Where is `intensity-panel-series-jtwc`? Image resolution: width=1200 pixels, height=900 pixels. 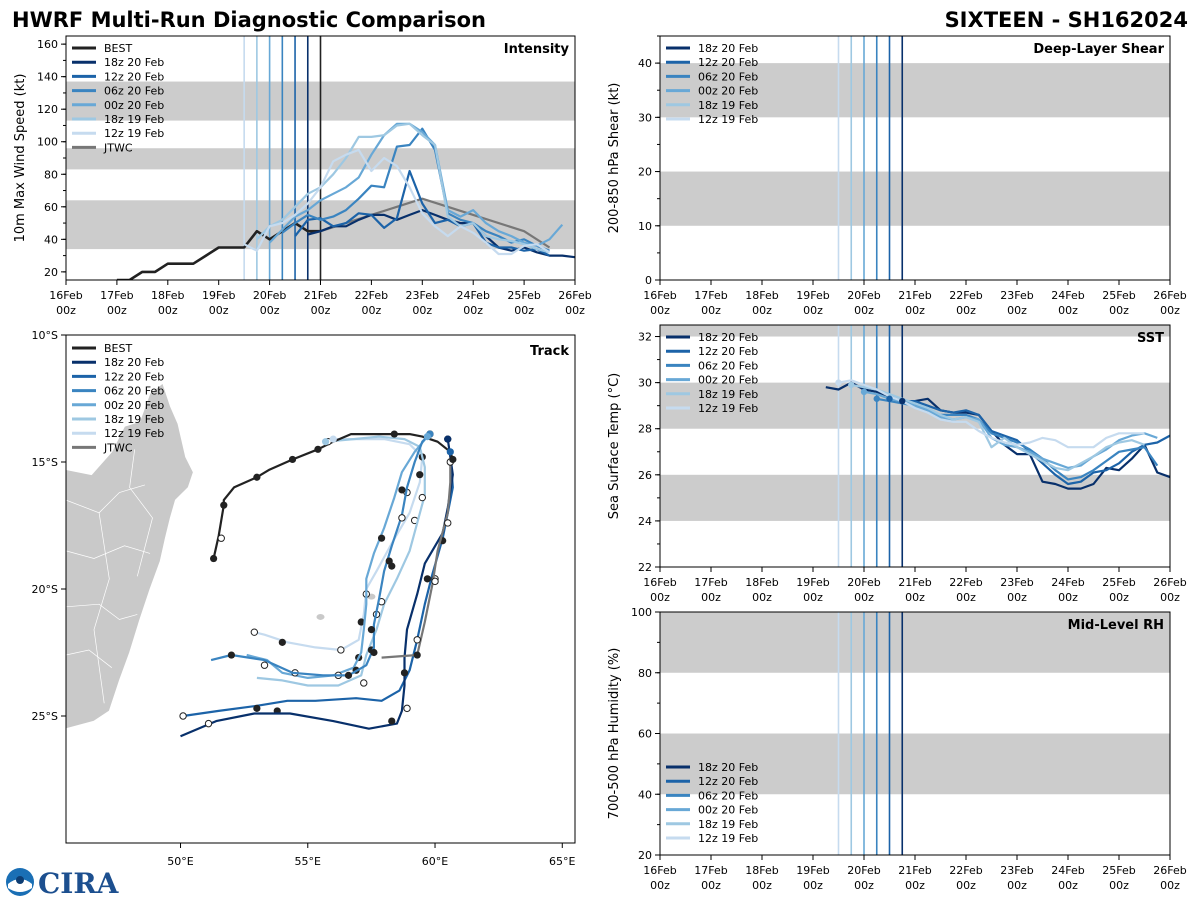 intensity-panel-series-jtwc is located at coordinates (435, 223).